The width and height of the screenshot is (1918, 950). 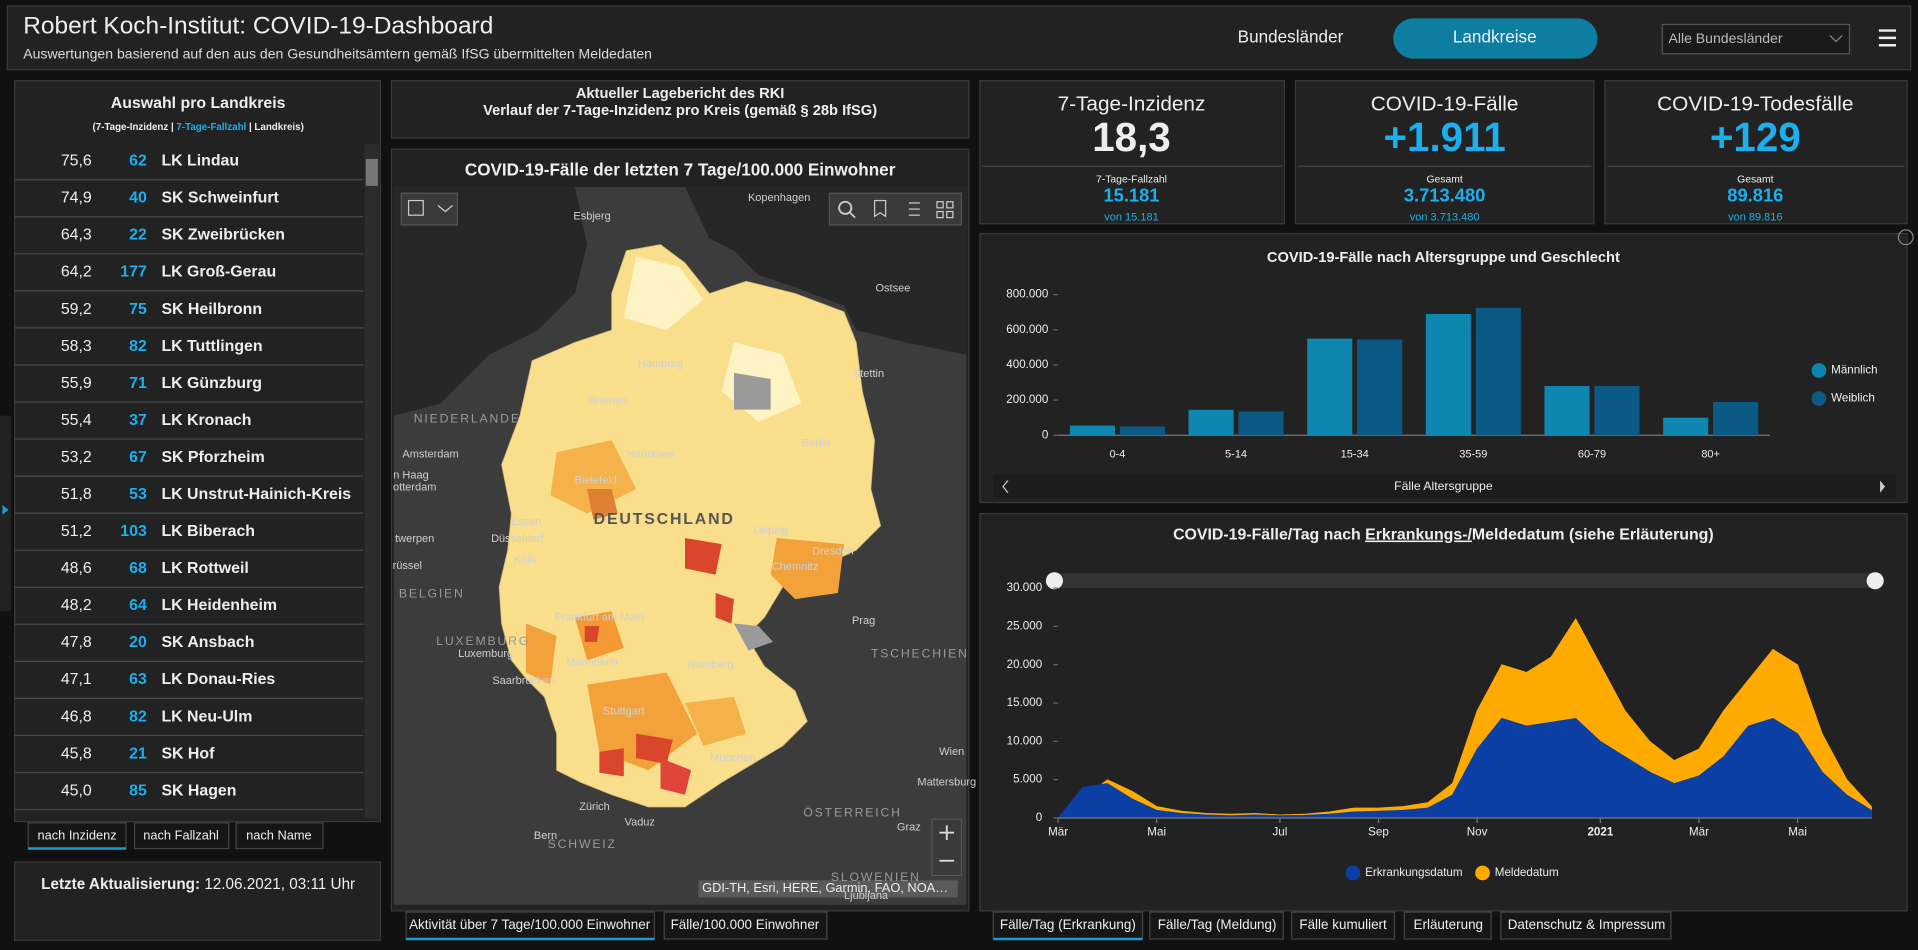 What do you see at coordinates (138, 383) in the screenshot?
I see `case-count: 71` at bounding box center [138, 383].